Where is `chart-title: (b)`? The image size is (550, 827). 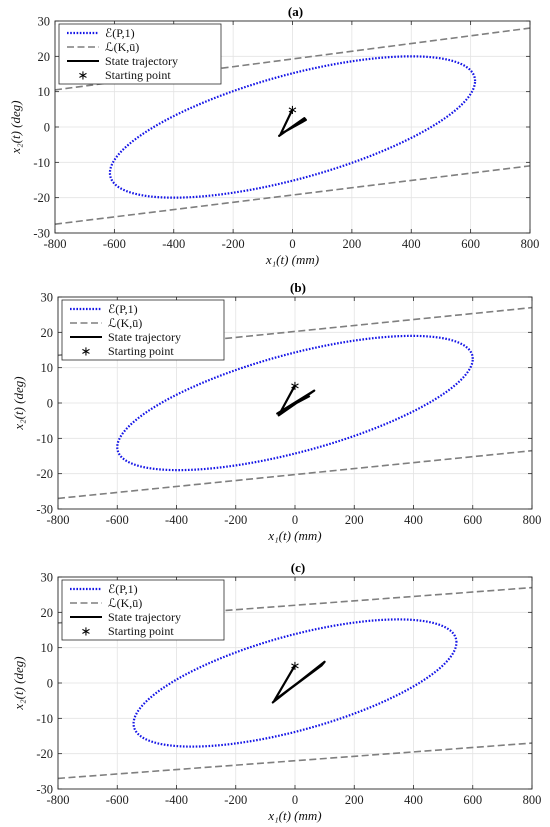
chart-title: (b) is located at coordinates (298, 287).